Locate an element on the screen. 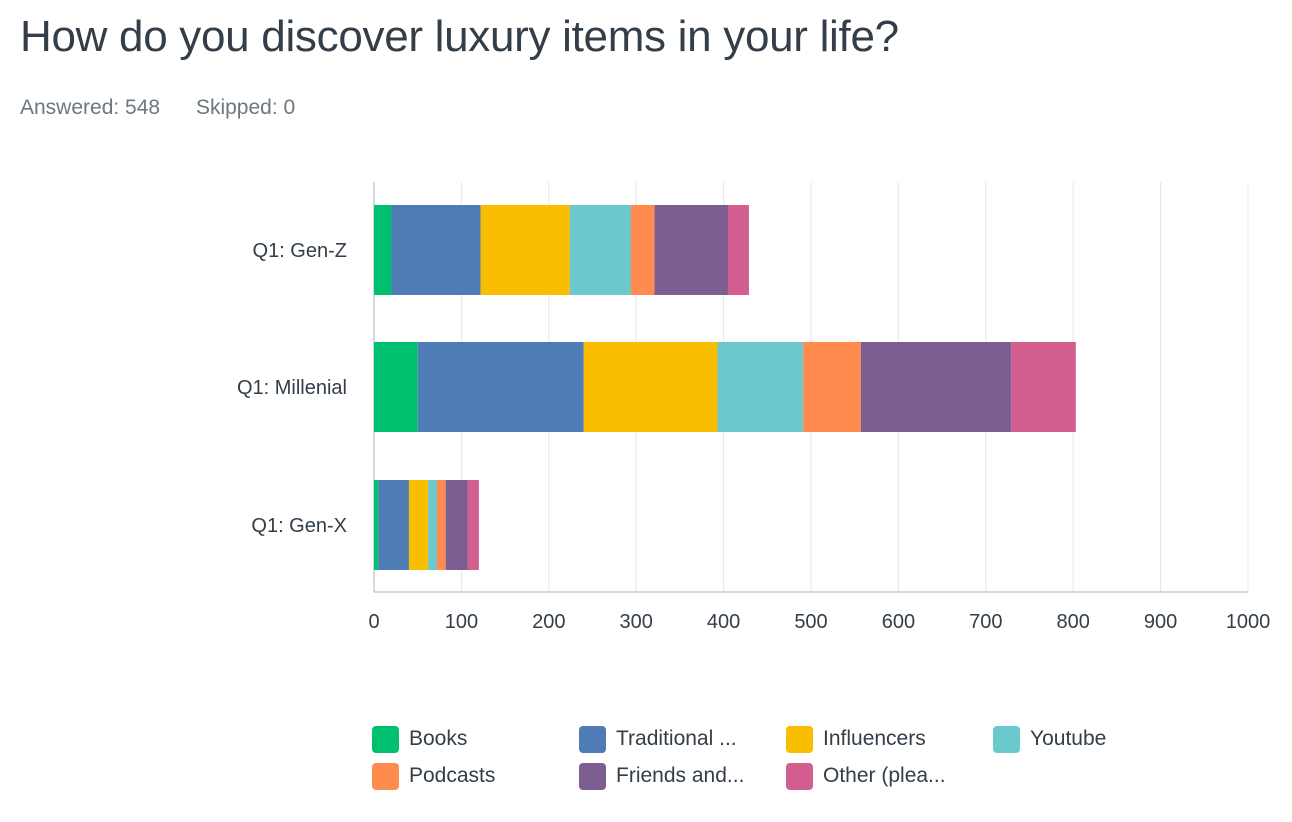  legend-item: Podcasts is located at coordinates (433, 776).